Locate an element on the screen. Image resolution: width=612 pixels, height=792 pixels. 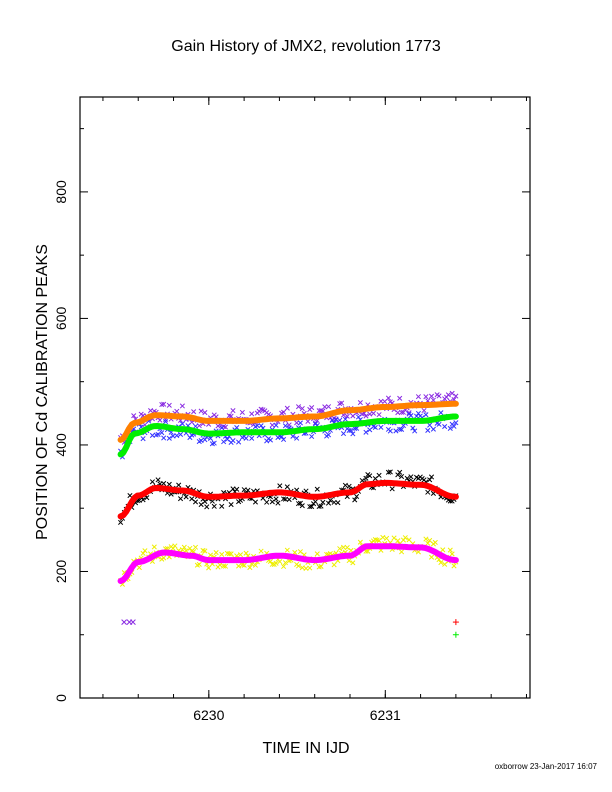
marker-point is located at coordinates (133, 622).